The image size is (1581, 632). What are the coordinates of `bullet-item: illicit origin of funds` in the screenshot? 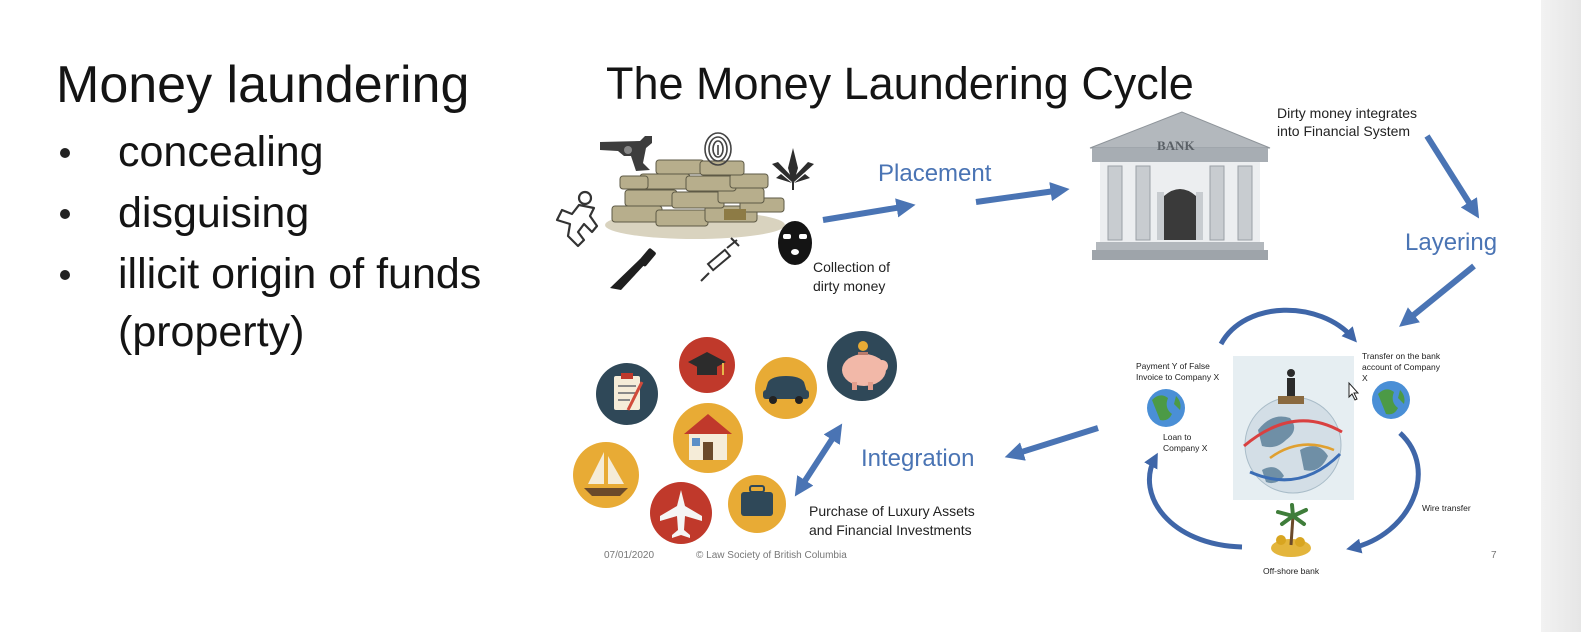 It's located at (268, 274).